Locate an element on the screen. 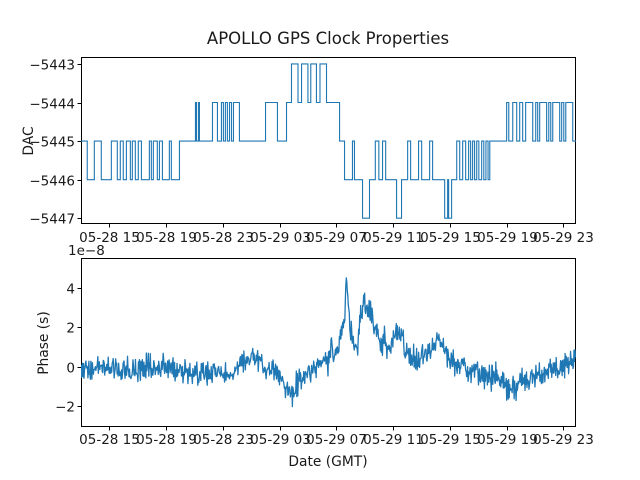 The width and height of the screenshot is (640, 480). chart-title: APOLLO GPS Clock Properties is located at coordinates (328, 38).